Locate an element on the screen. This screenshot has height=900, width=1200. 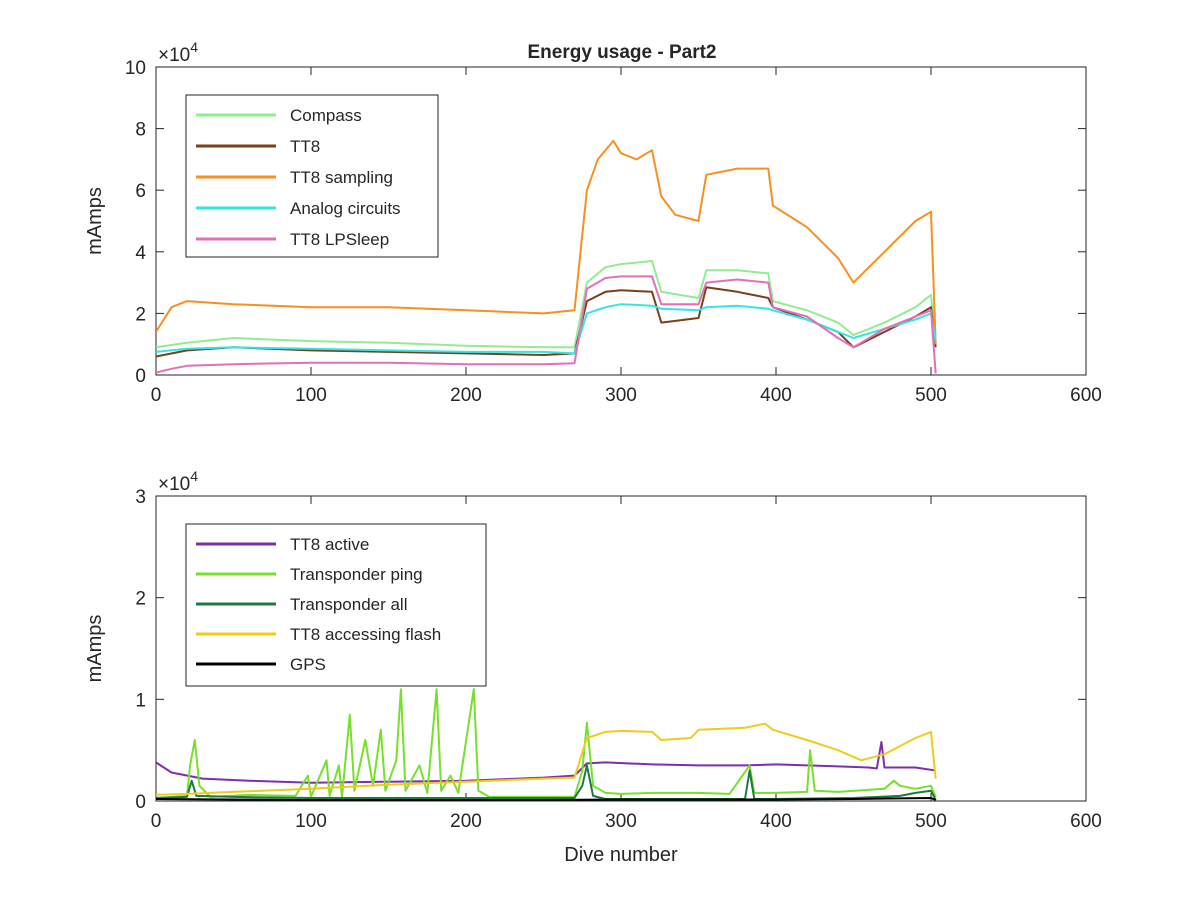
y-tick-label: 8 is located at coordinates (140, 130).